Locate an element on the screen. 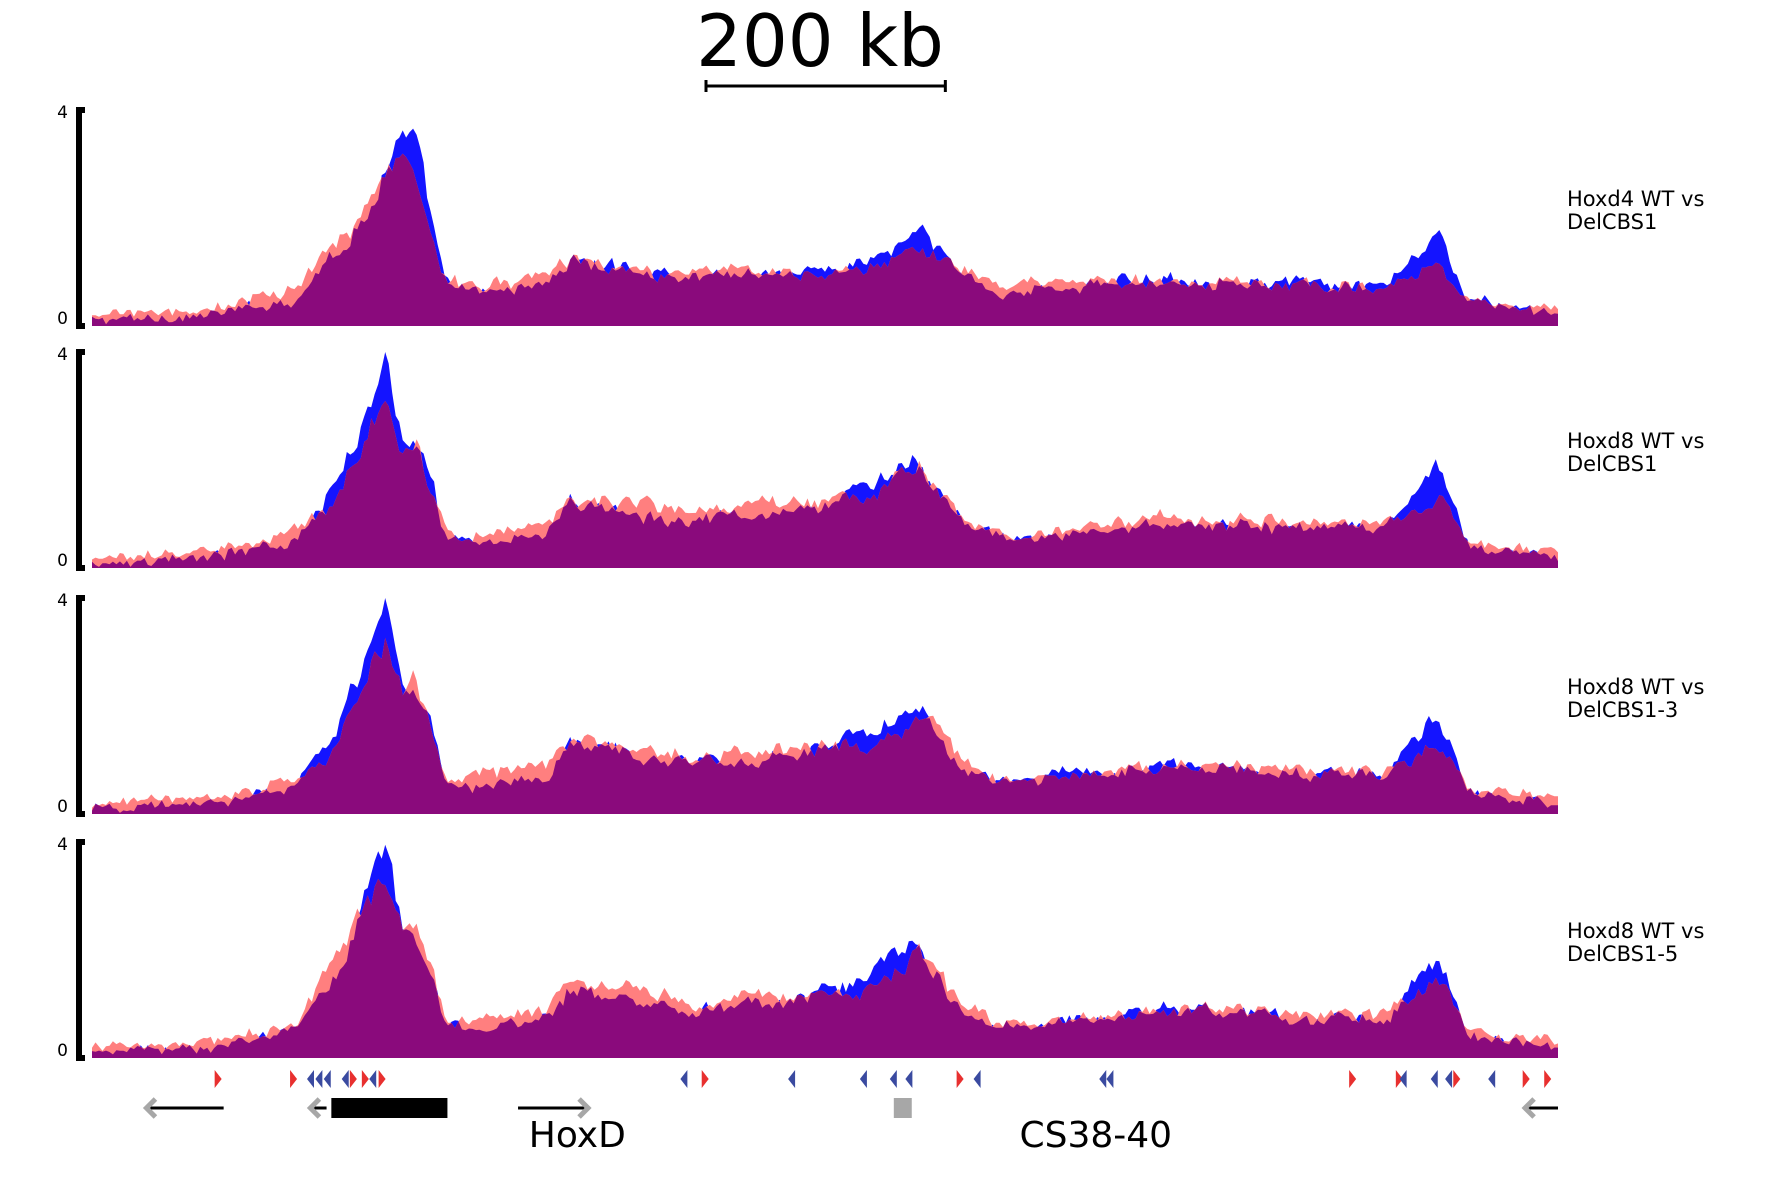 The width and height of the screenshot is (1771, 1181). track-label: Hoxd4 WT vs DelCBS1 is located at coordinates (1635, 210).